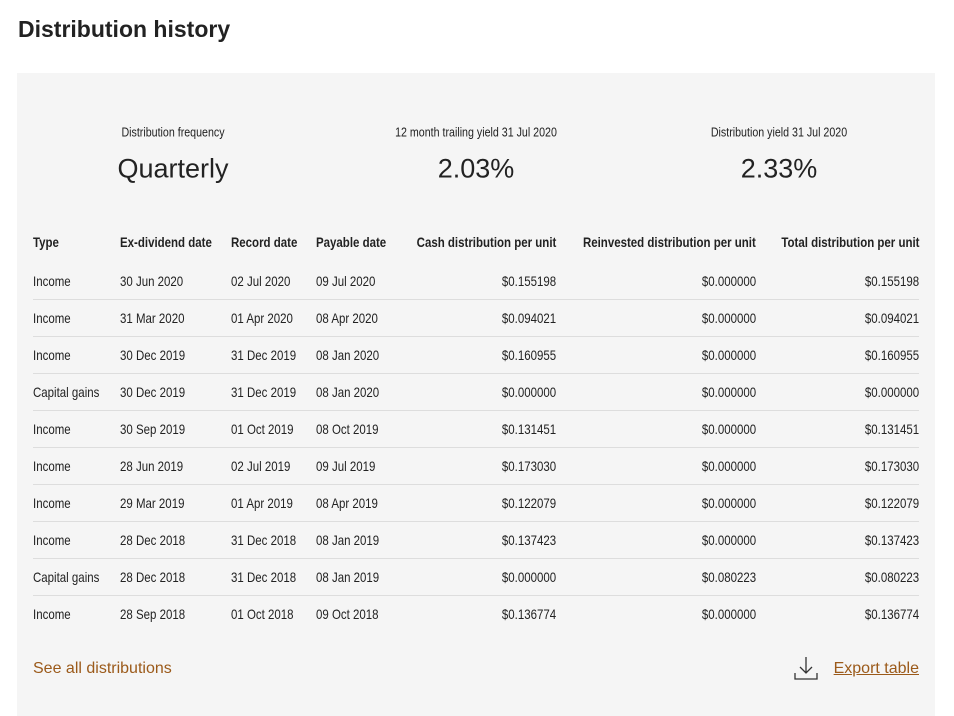 This screenshot has height=716, width=954. Describe the element at coordinates (807, 669) in the screenshot. I see `download-icon` at that location.